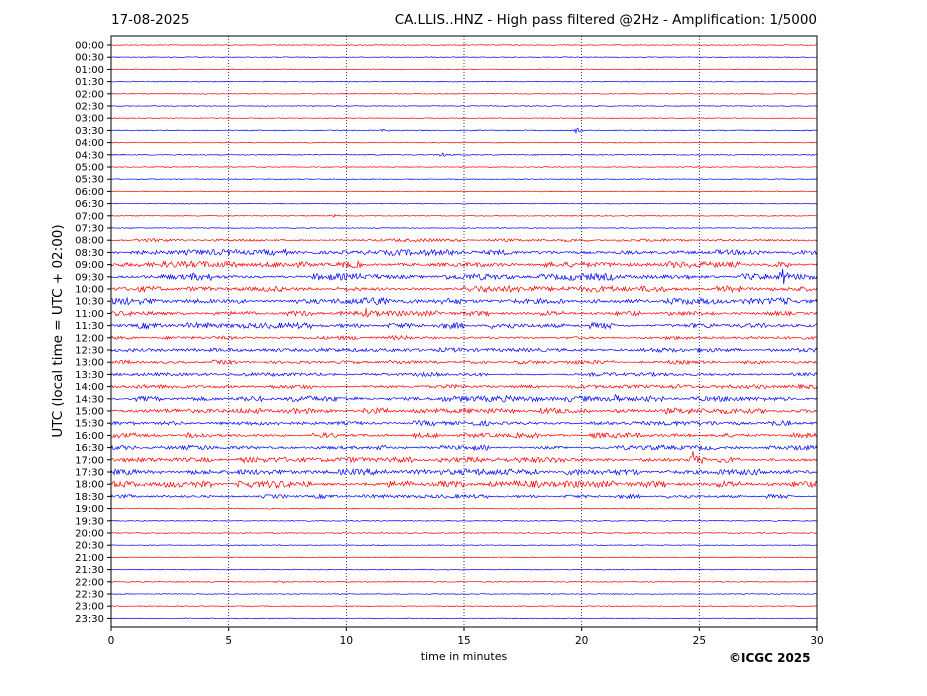 The height and width of the screenshot is (696, 927). I want to click on y-tick-label: 08:30, so click(89, 253).